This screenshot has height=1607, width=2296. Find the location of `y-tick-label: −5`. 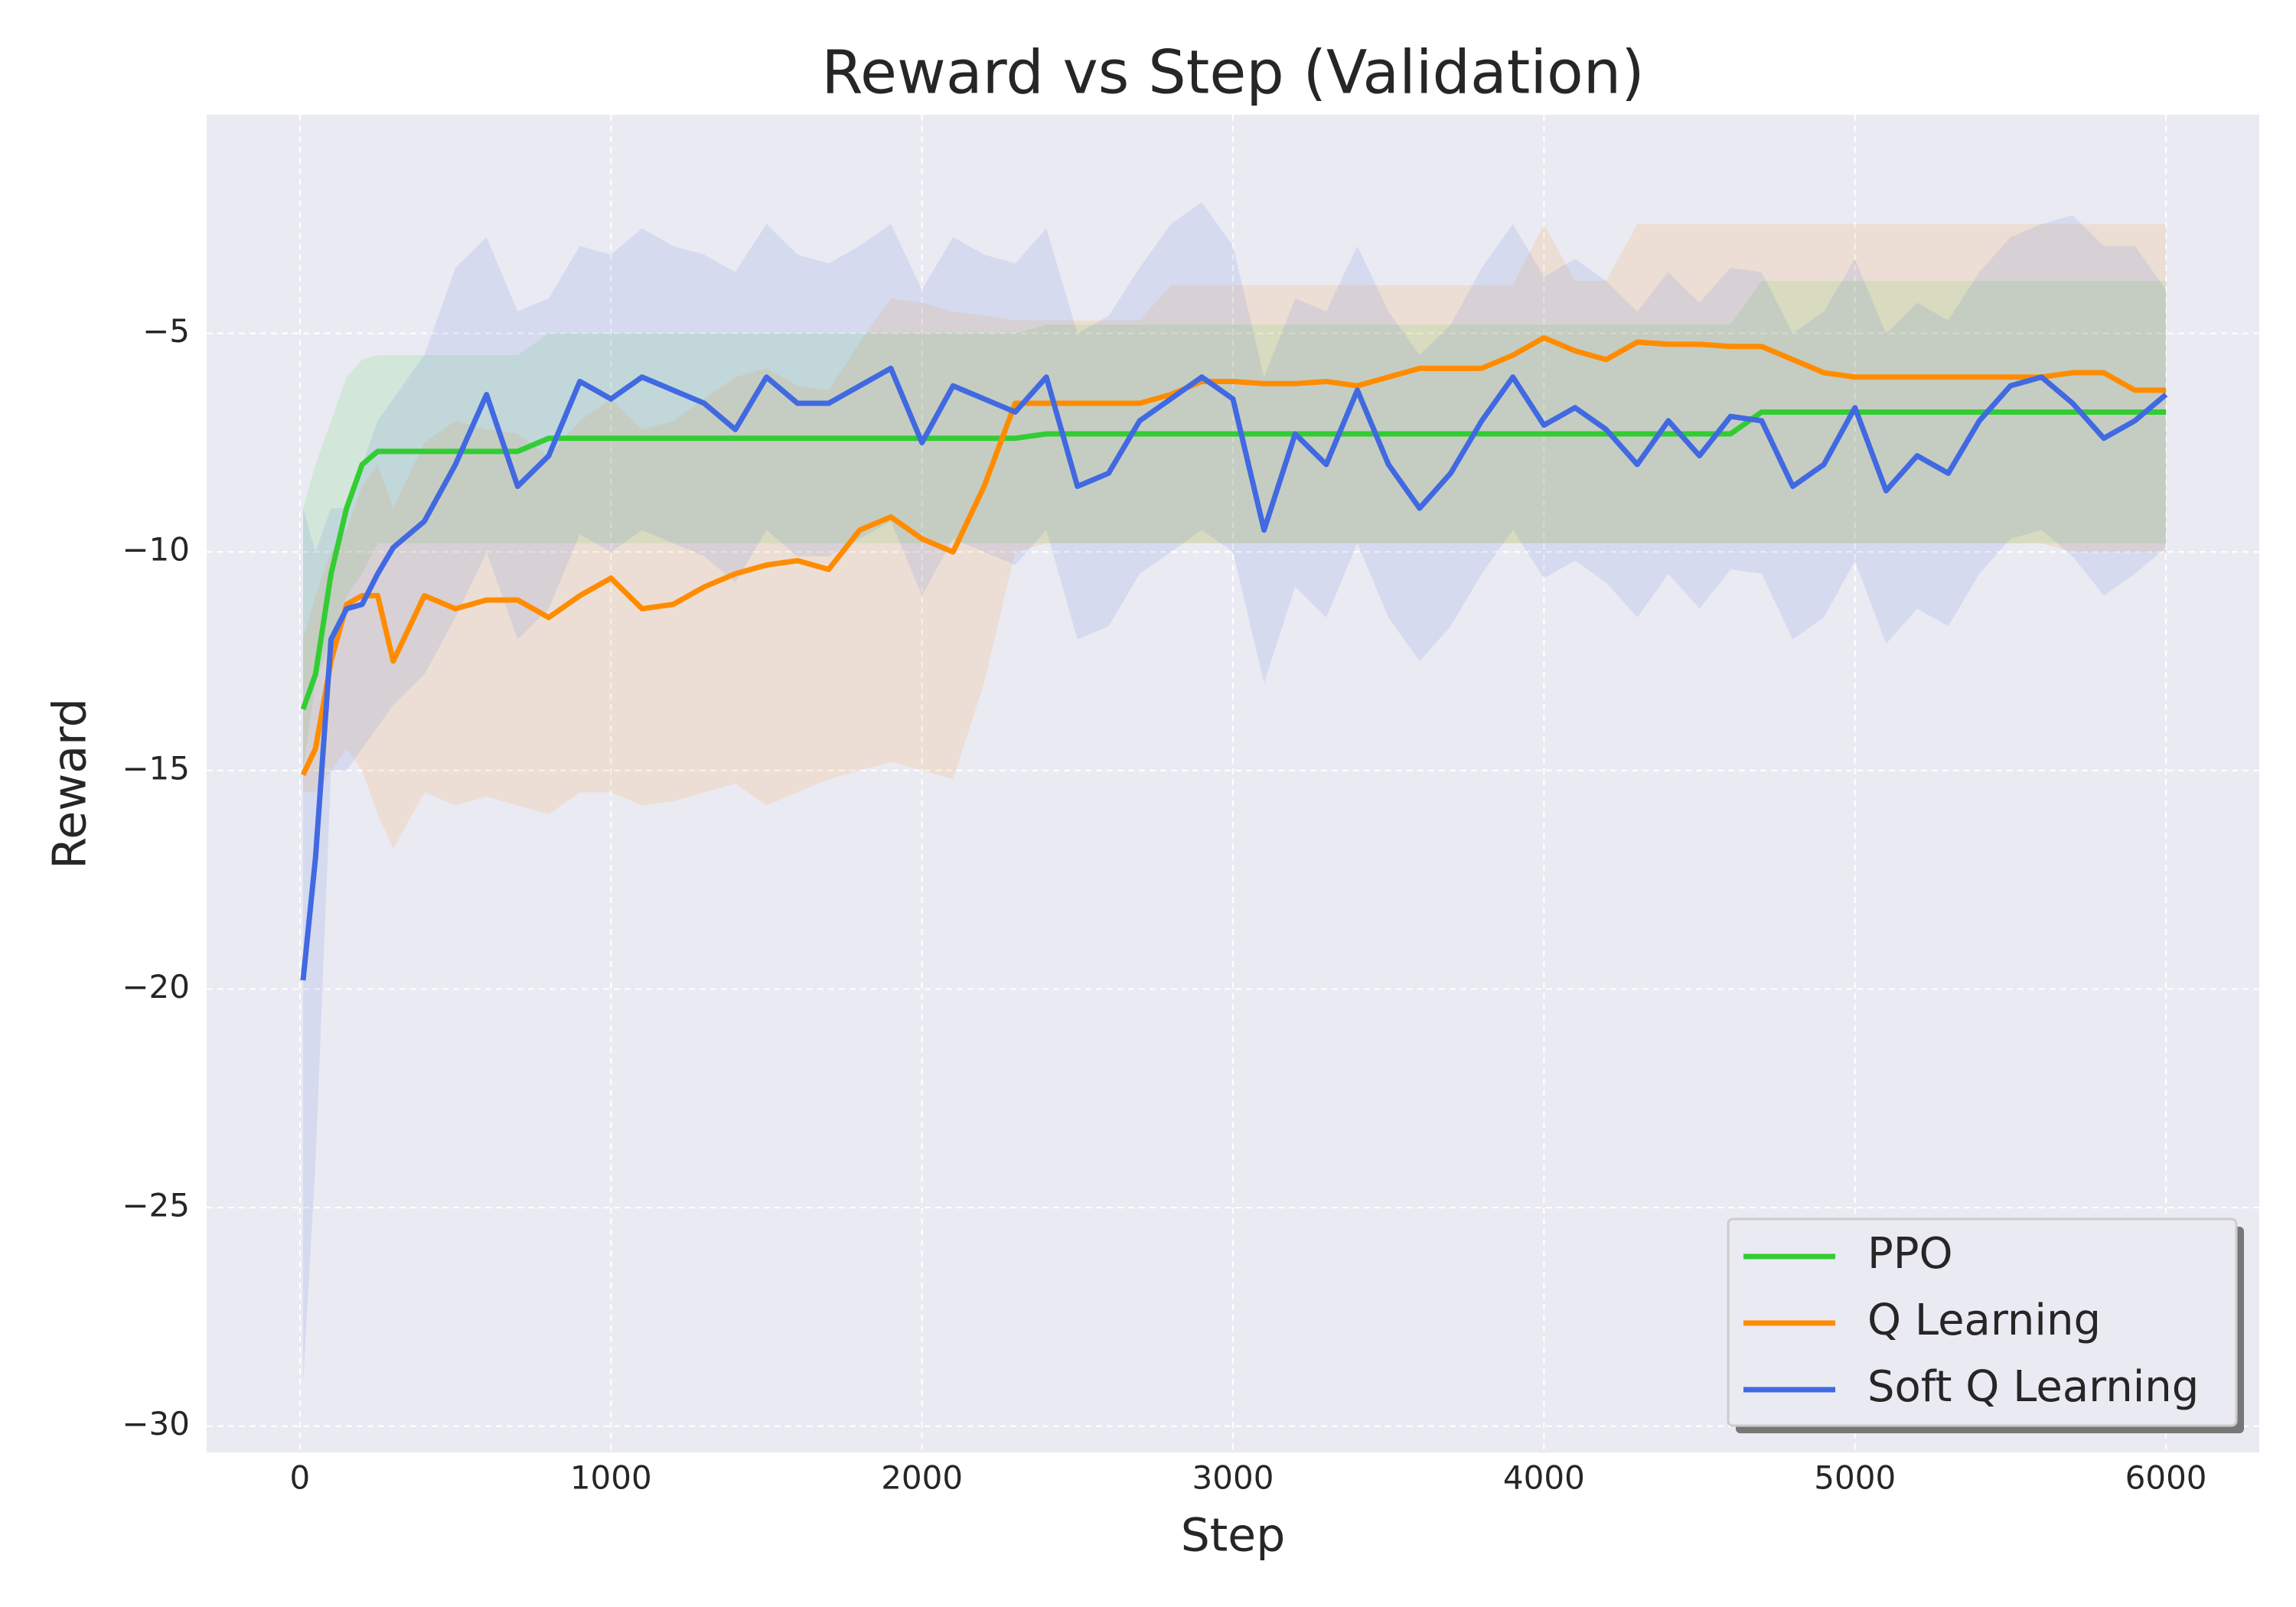

y-tick-label: −5 is located at coordinates (166, 331).